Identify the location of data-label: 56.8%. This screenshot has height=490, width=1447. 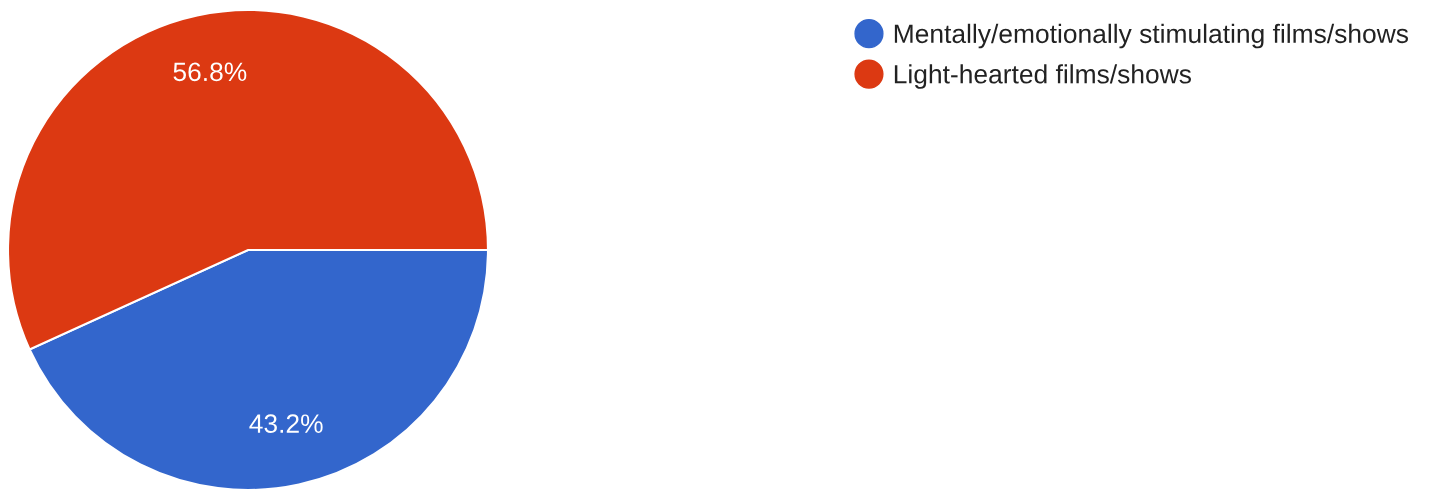
(210, 72).